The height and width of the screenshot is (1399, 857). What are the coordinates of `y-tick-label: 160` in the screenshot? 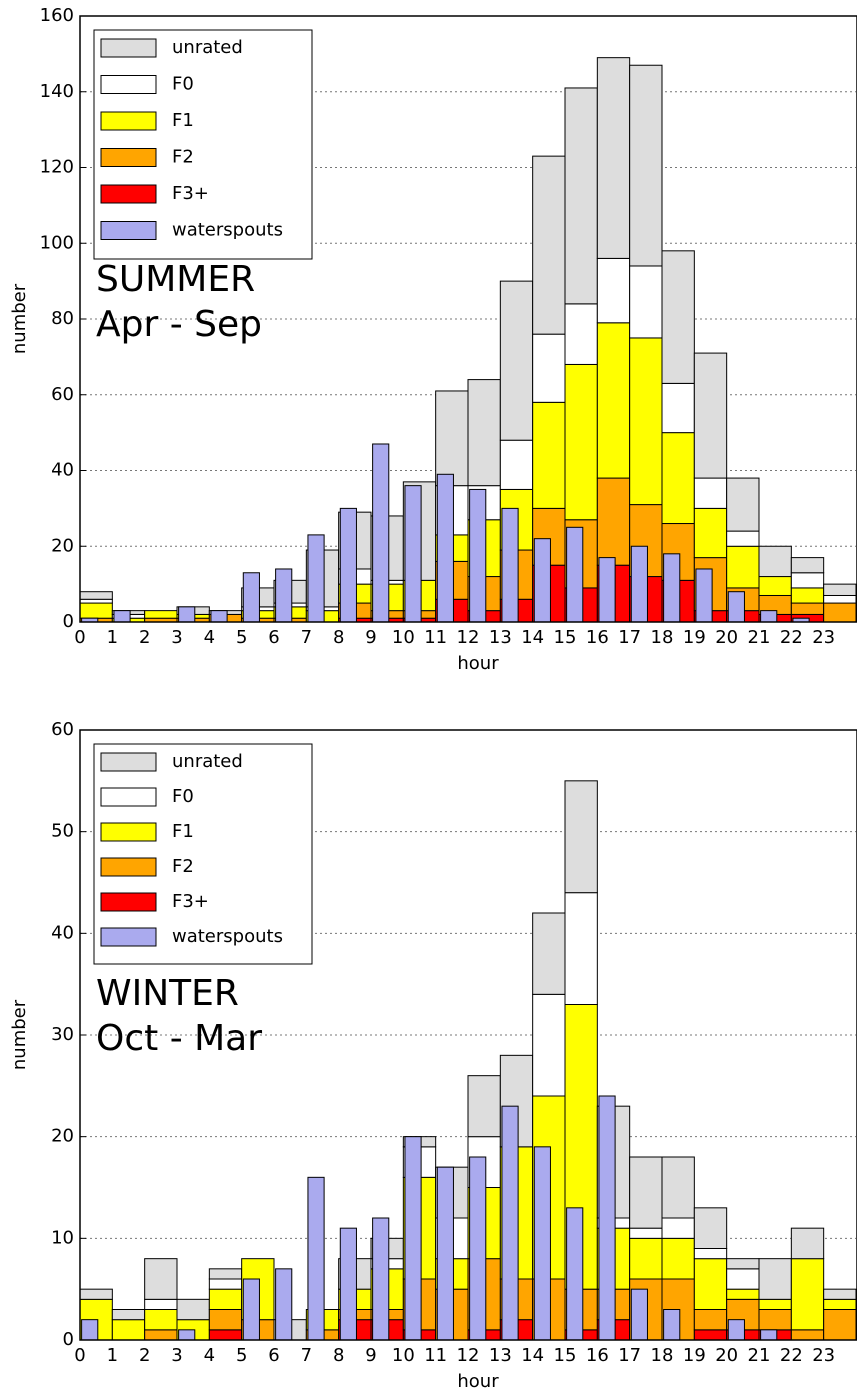 It's located at (57, 15).